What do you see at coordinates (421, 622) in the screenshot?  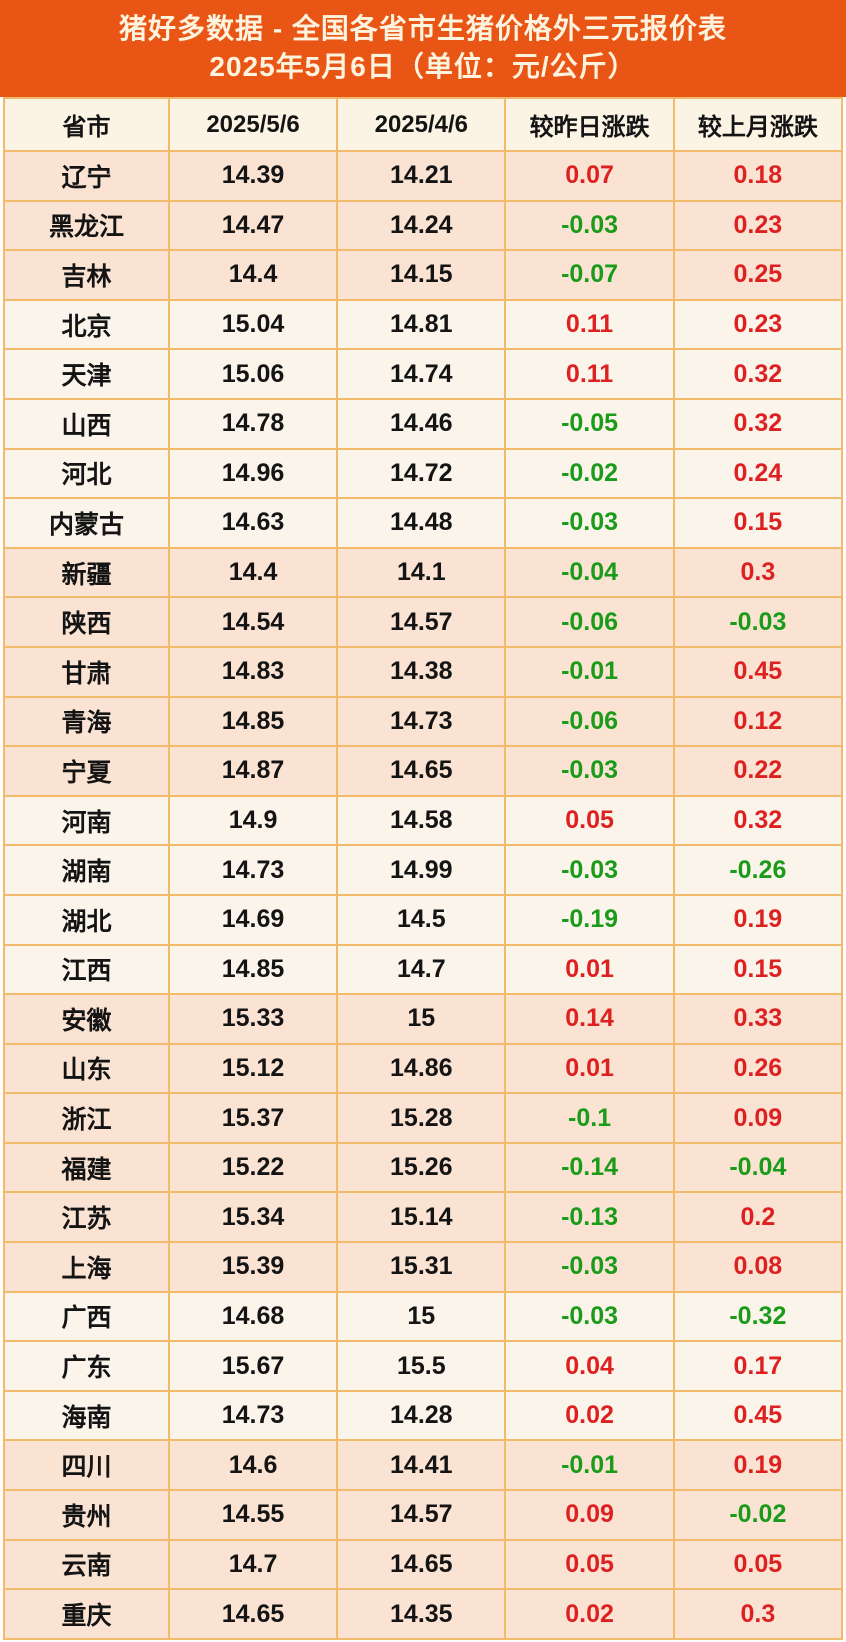 I see `price-prev-cell: 14.57` at bounding box center [421, 622].